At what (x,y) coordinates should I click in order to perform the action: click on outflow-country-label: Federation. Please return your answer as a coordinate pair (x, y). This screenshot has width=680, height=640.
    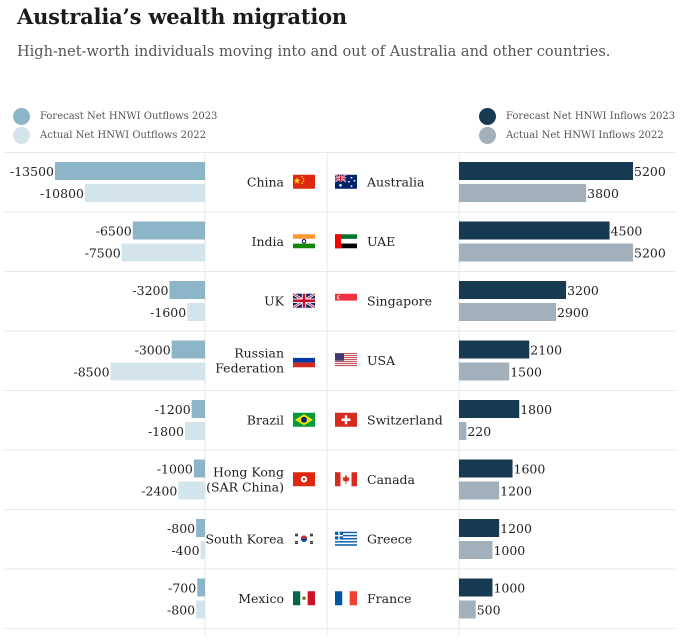
    Looking at the image, I should click on (249, 367).